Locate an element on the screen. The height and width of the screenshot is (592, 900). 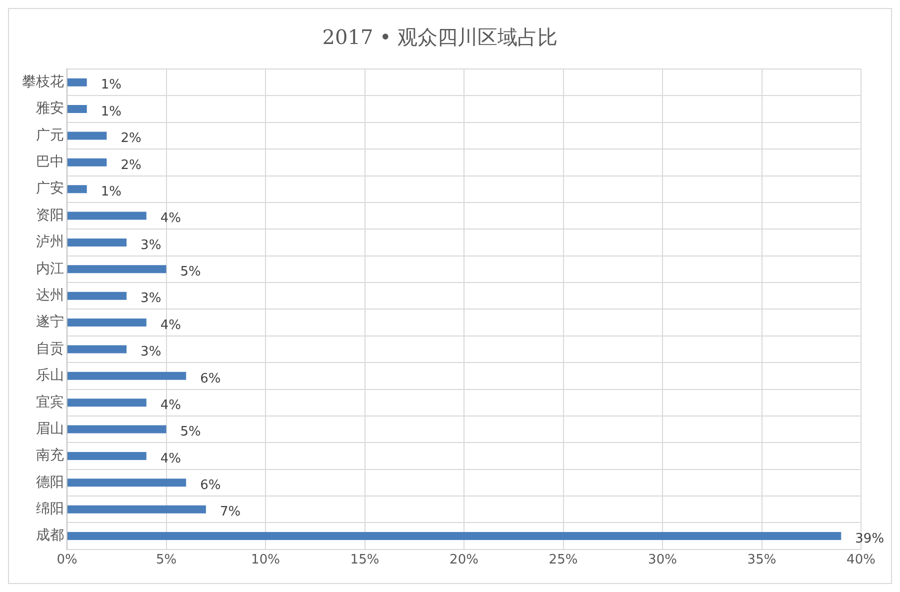
y-tick-label: 眉山 is located at coordinates (50, 428).